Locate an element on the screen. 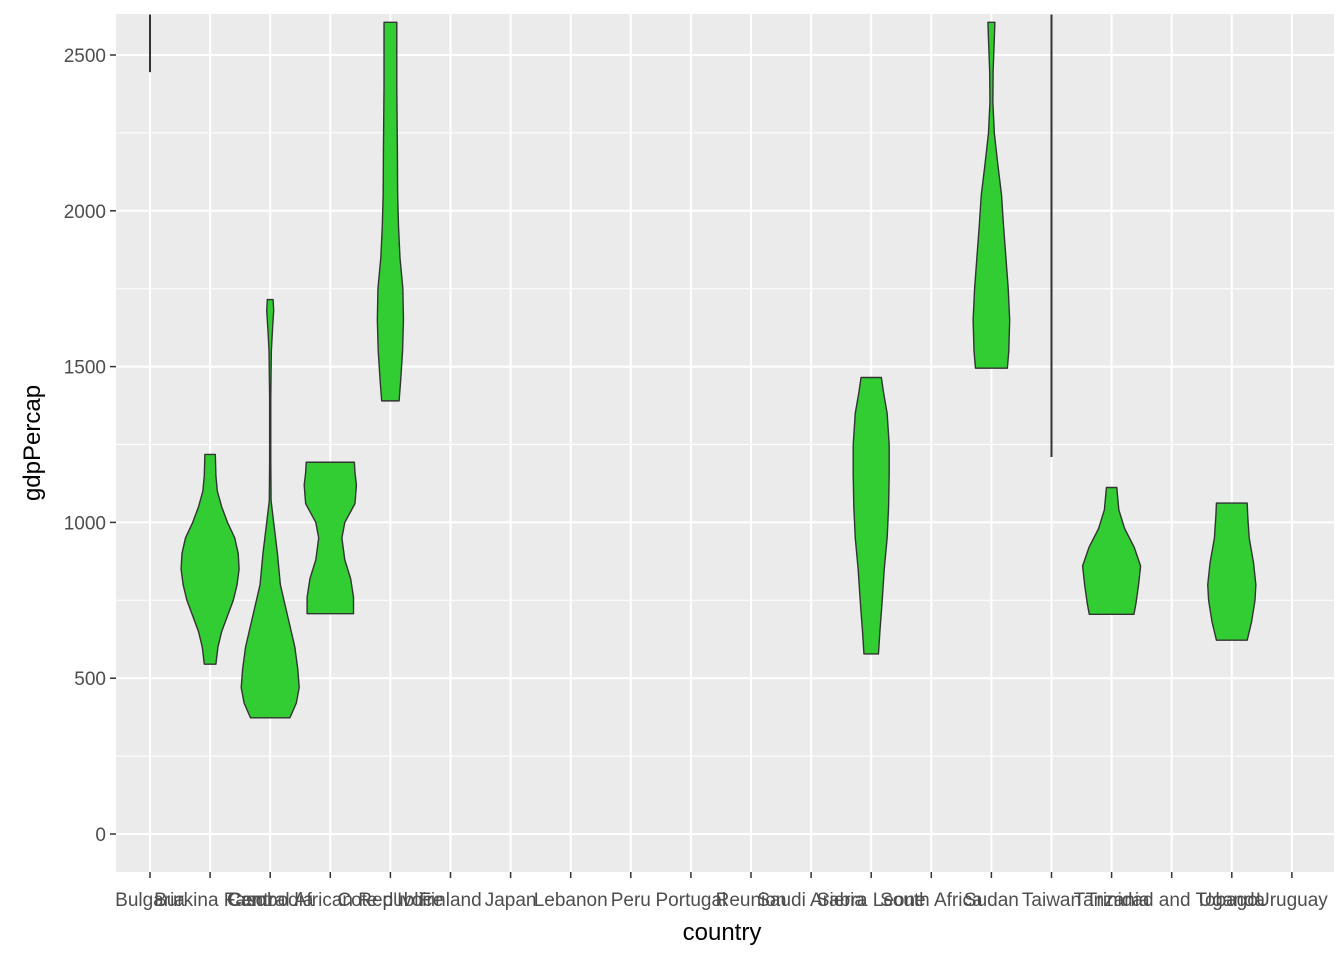  x-tick-label: Peru is located at coordinates (631, 900).